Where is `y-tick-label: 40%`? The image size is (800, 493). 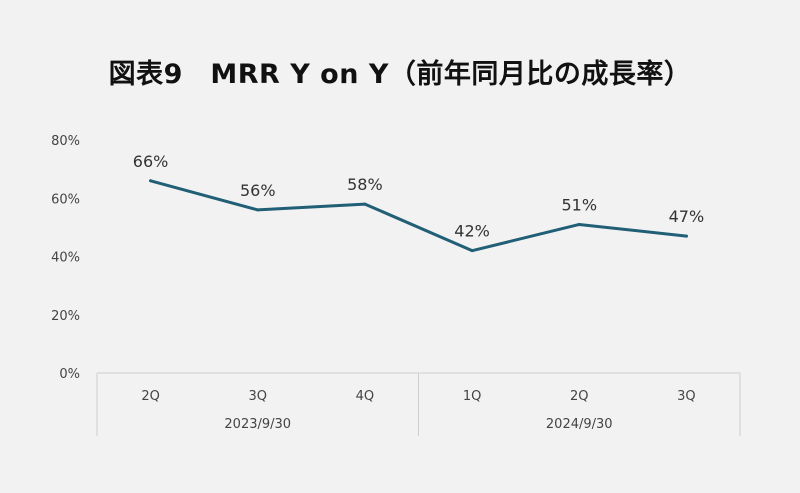 y-tick-label: 40% is located at coordinates (65, 258).